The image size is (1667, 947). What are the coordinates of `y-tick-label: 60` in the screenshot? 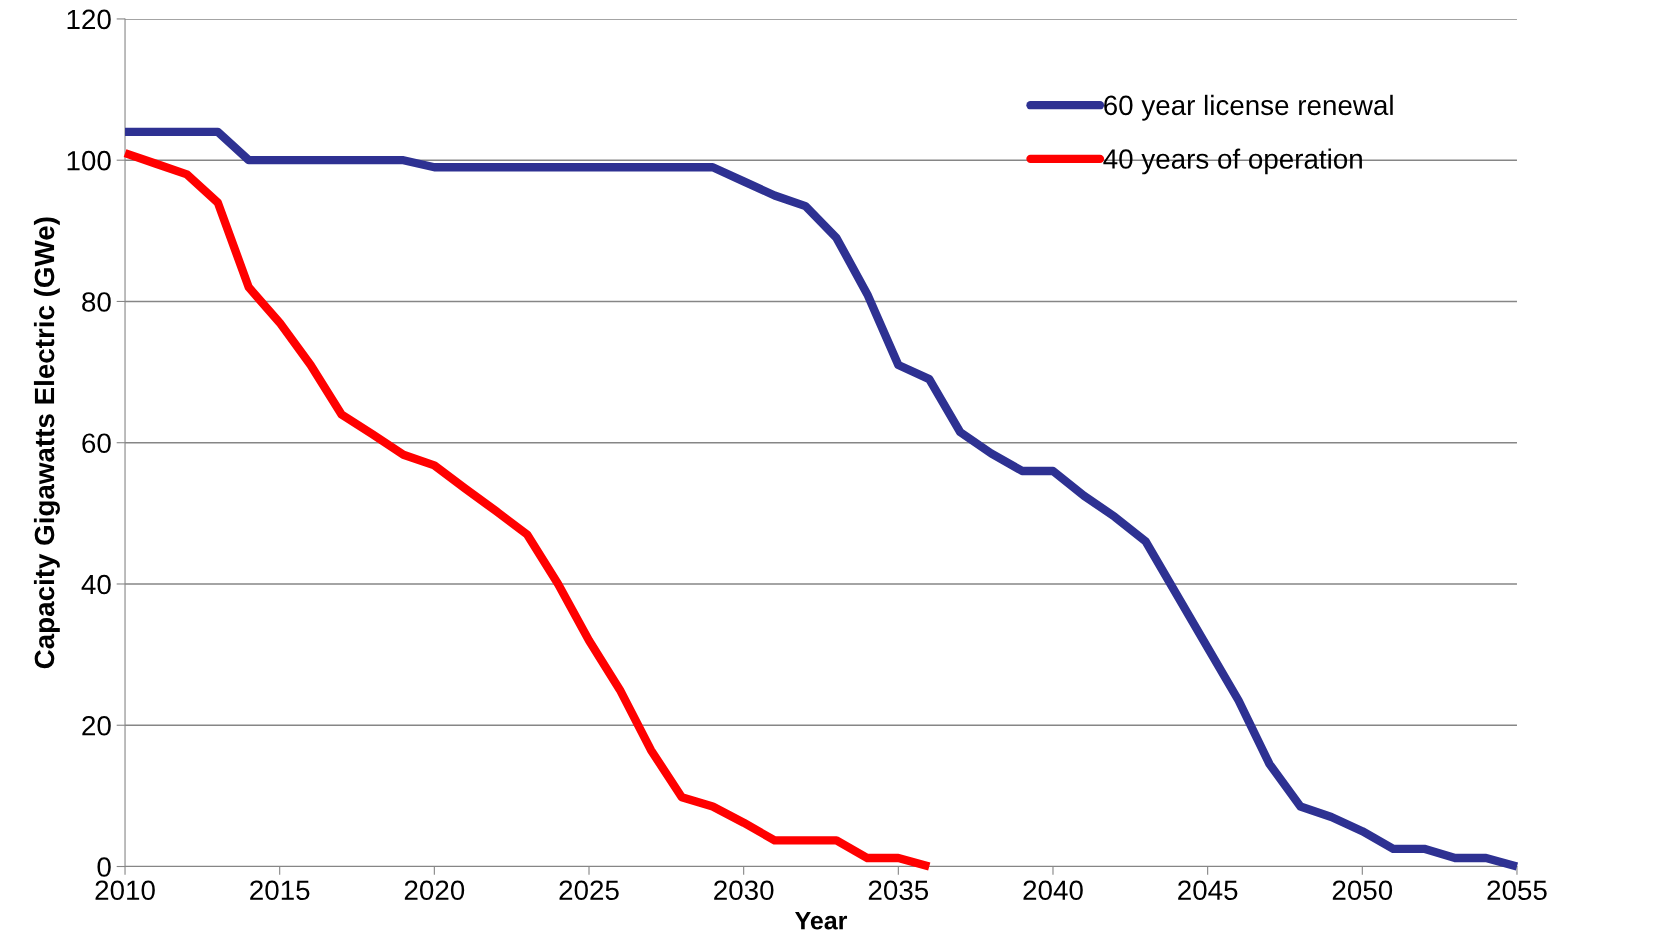 It's located at (96, 443).